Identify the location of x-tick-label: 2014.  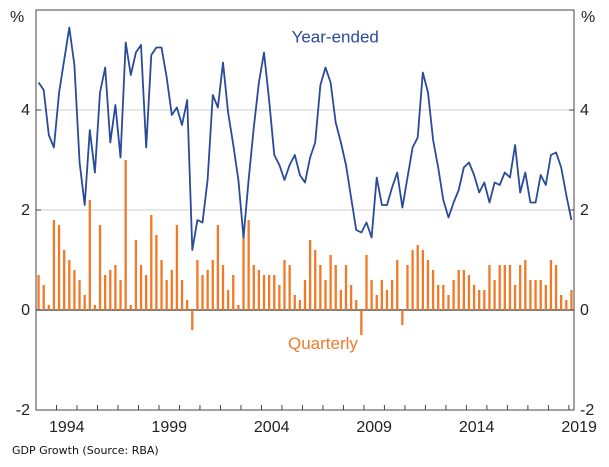
(477, 427).